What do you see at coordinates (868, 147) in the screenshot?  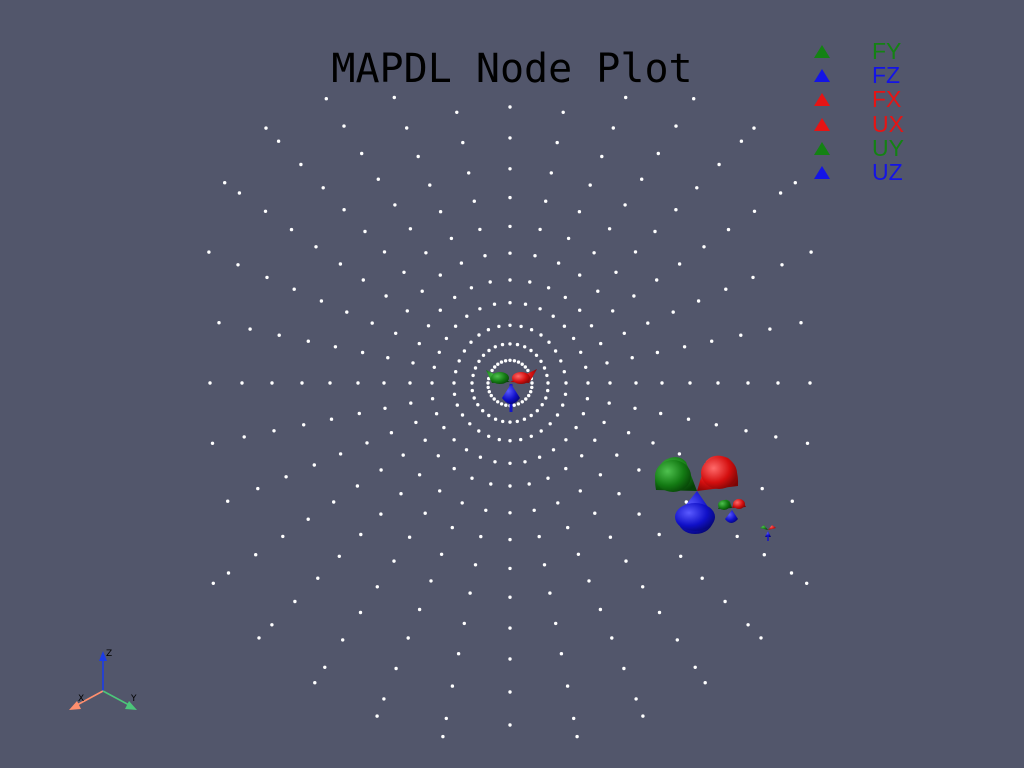 I see `legend-item-uy: UY` at bounding box center [868, 147].